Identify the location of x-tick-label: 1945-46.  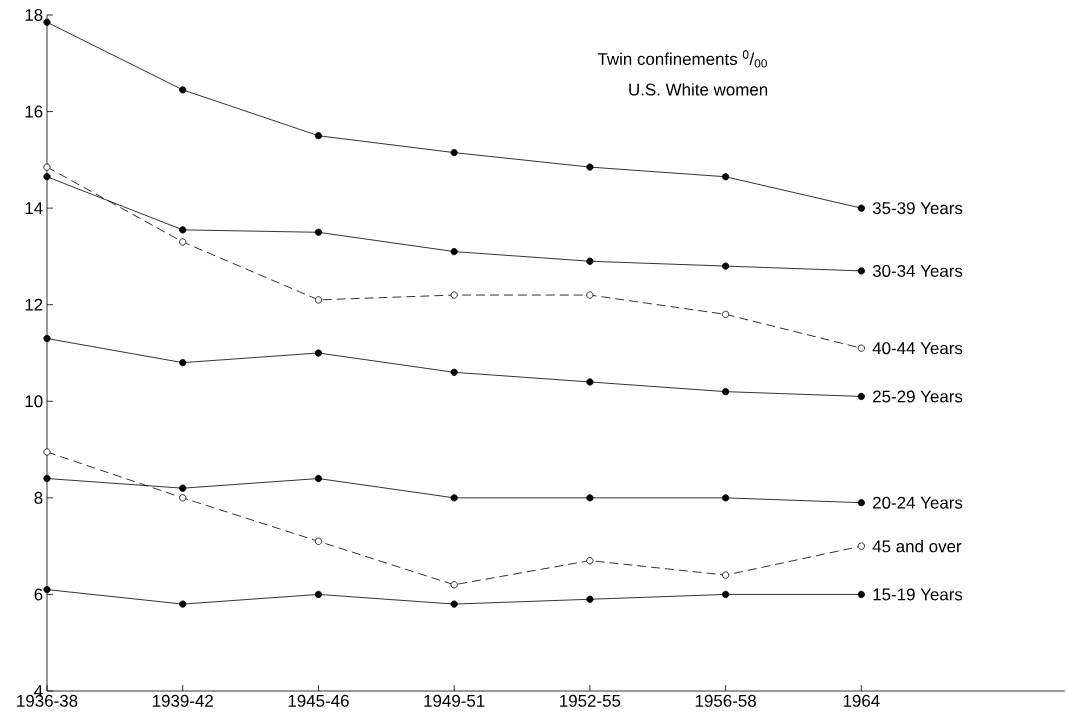
(318, 700).